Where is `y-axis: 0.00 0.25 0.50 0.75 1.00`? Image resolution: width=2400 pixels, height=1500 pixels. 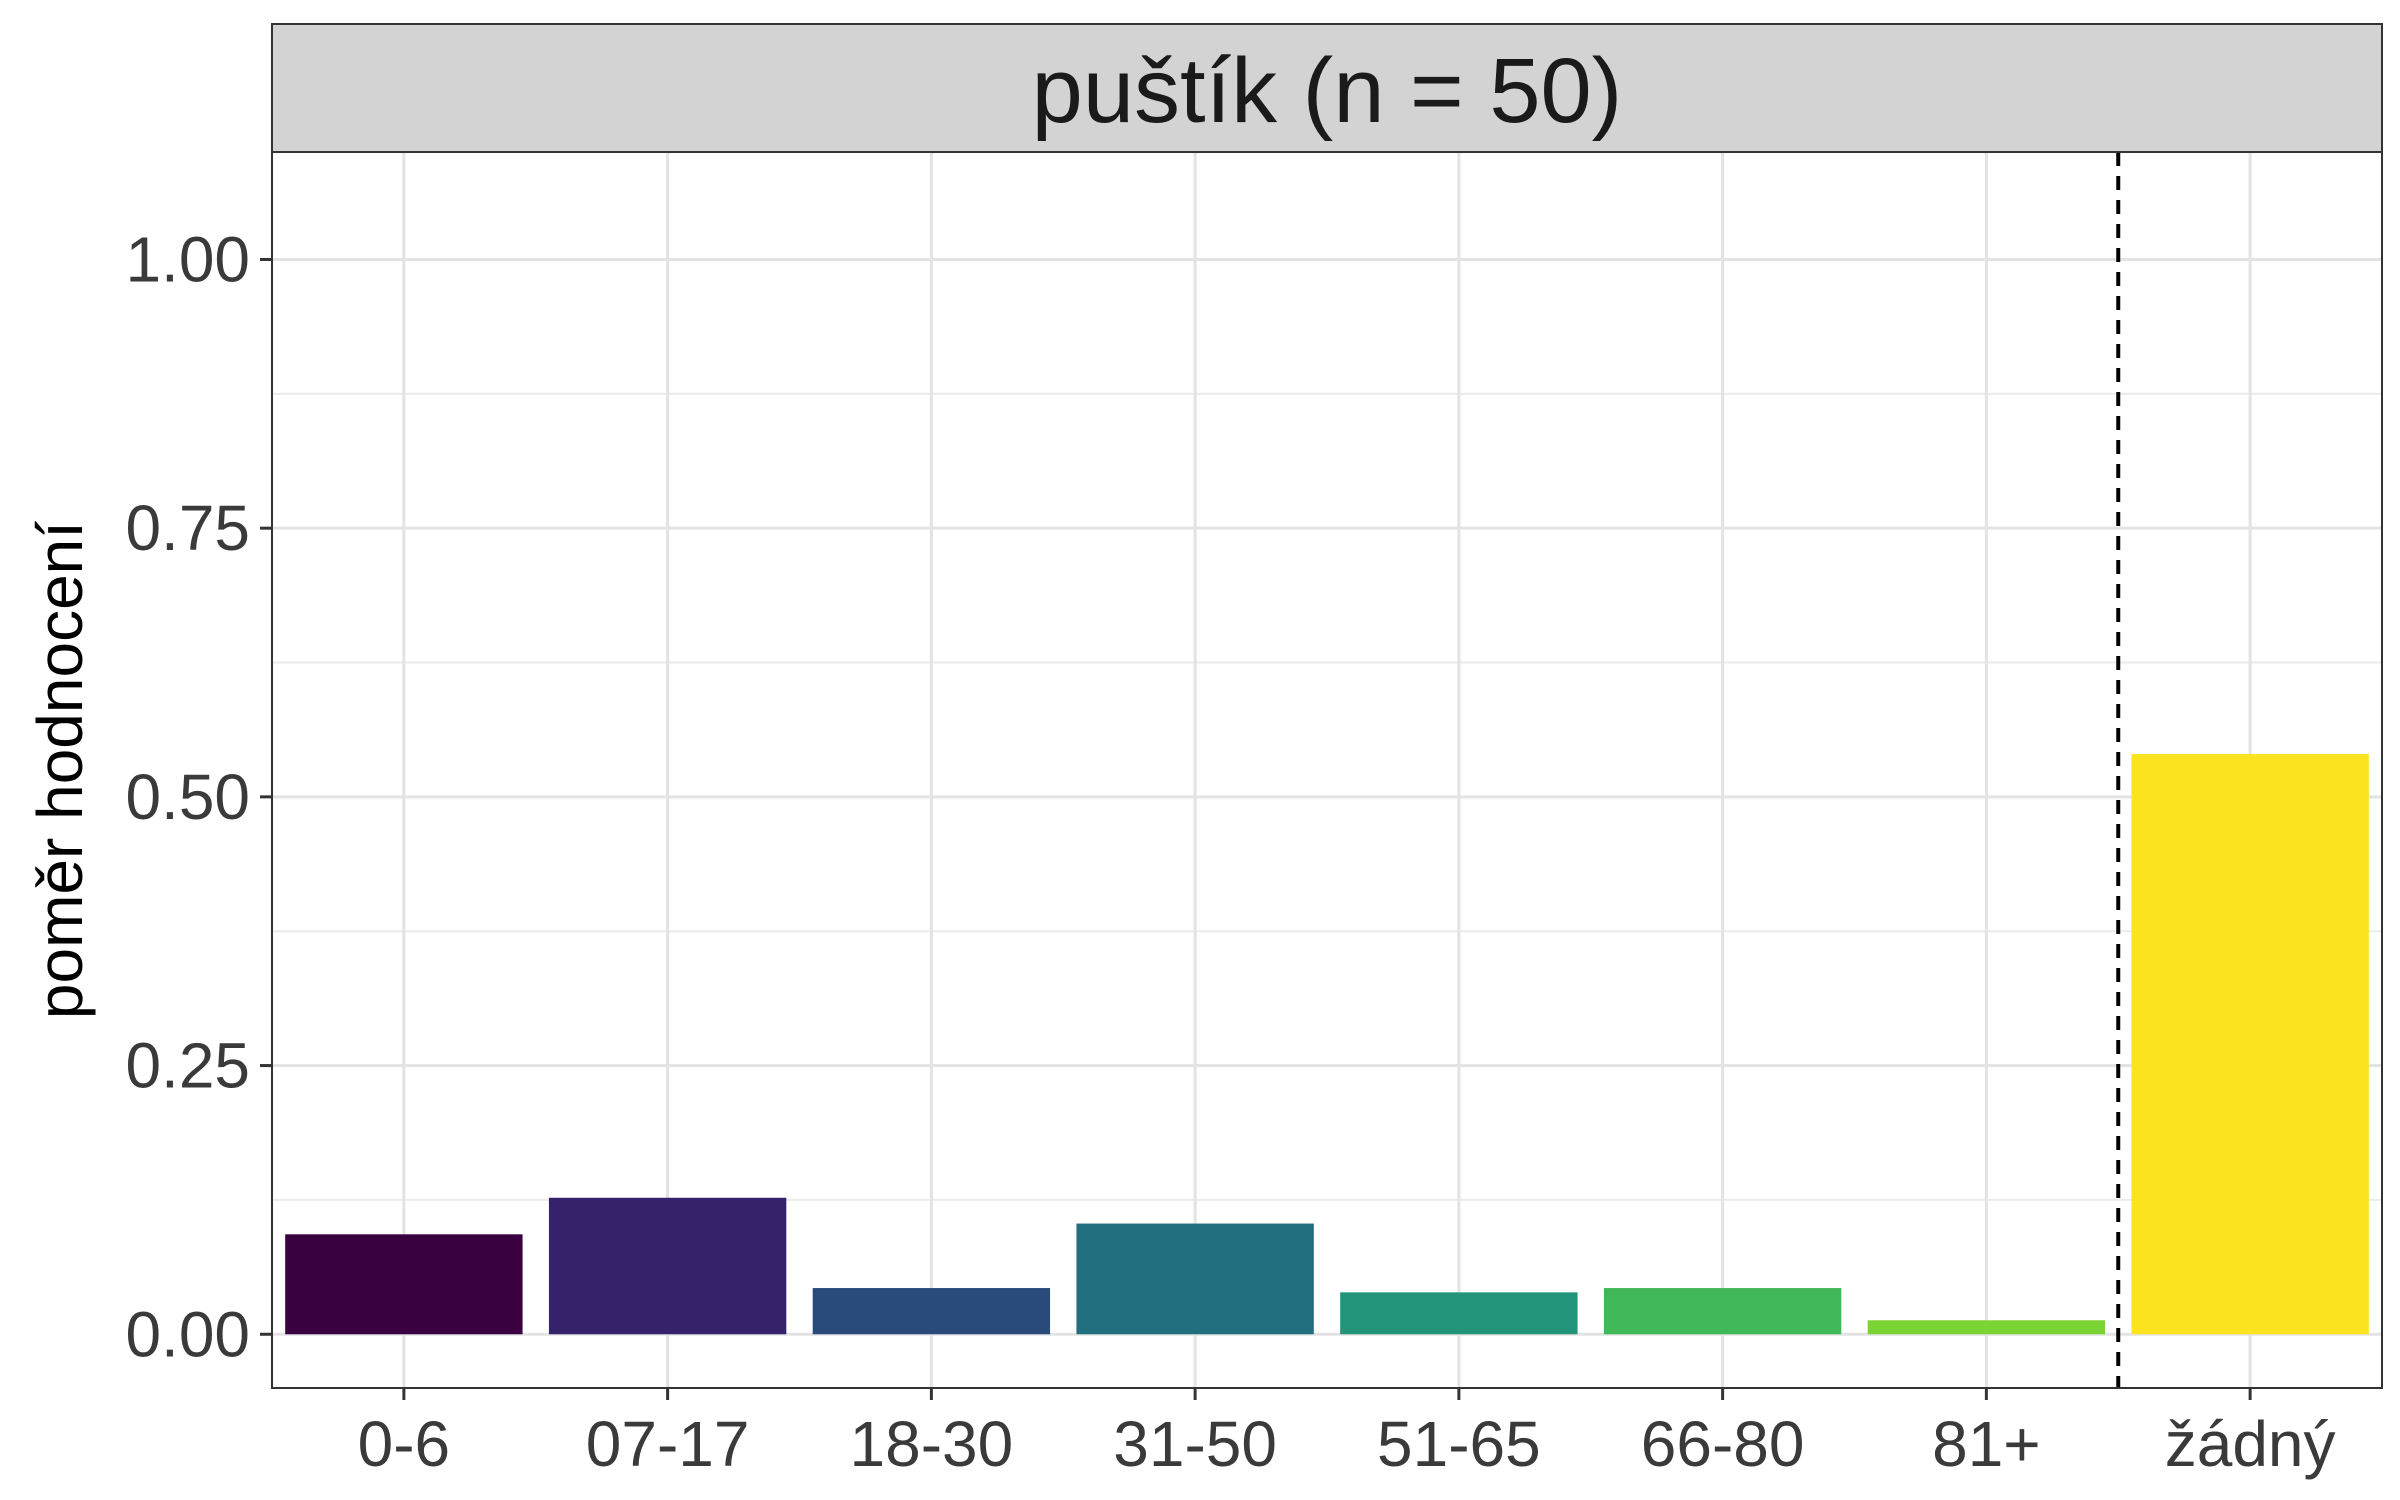
y-axis: 0.00 0.25 0.50 0.75 1.00 is located at coordinates (198, 796).